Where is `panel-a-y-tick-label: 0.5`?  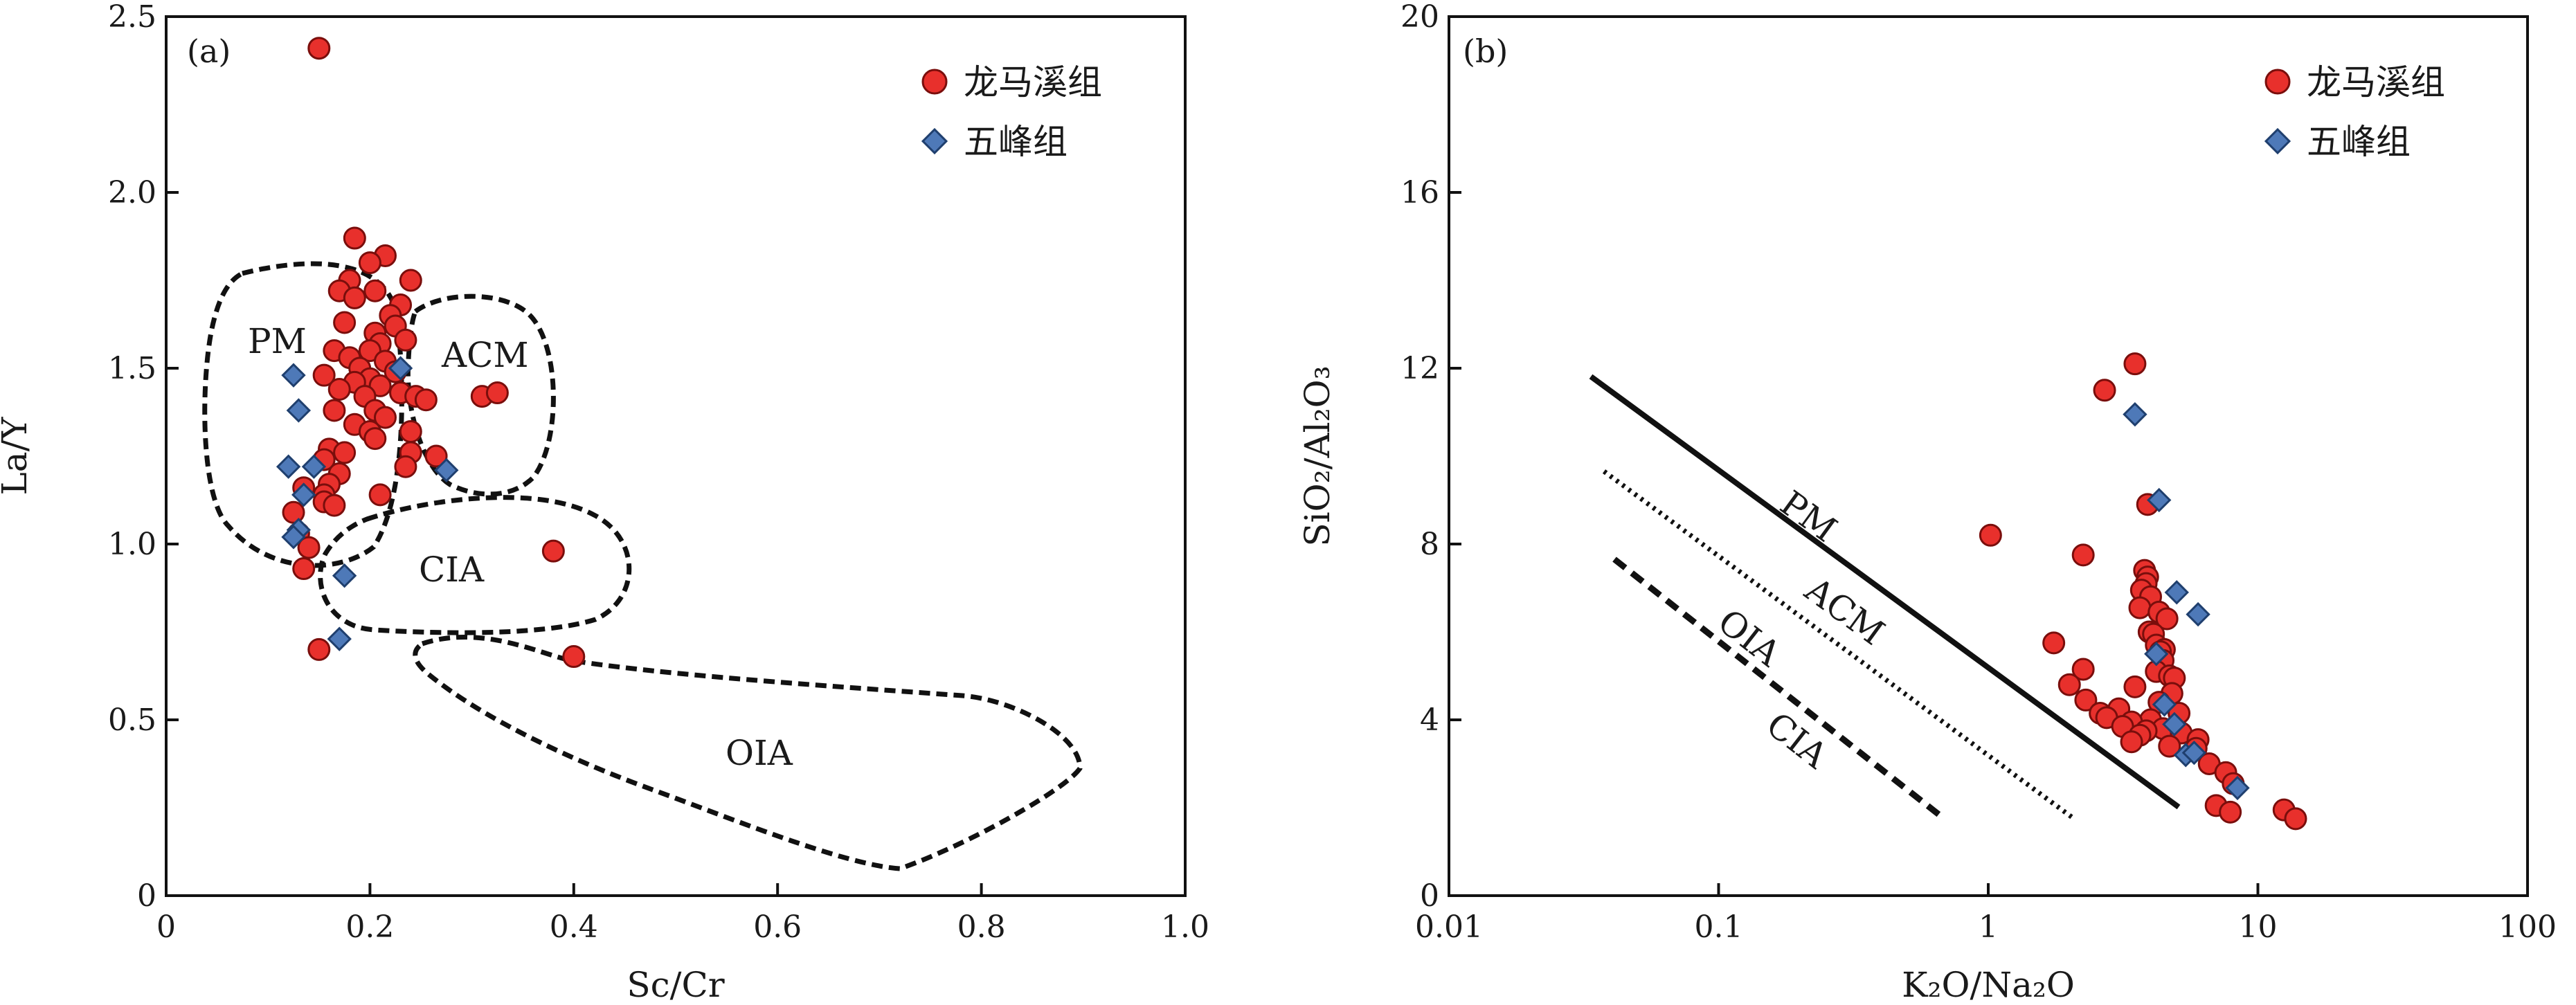
panel-a-y-tick-label: 0.5 is located at coordinates (132, 720).